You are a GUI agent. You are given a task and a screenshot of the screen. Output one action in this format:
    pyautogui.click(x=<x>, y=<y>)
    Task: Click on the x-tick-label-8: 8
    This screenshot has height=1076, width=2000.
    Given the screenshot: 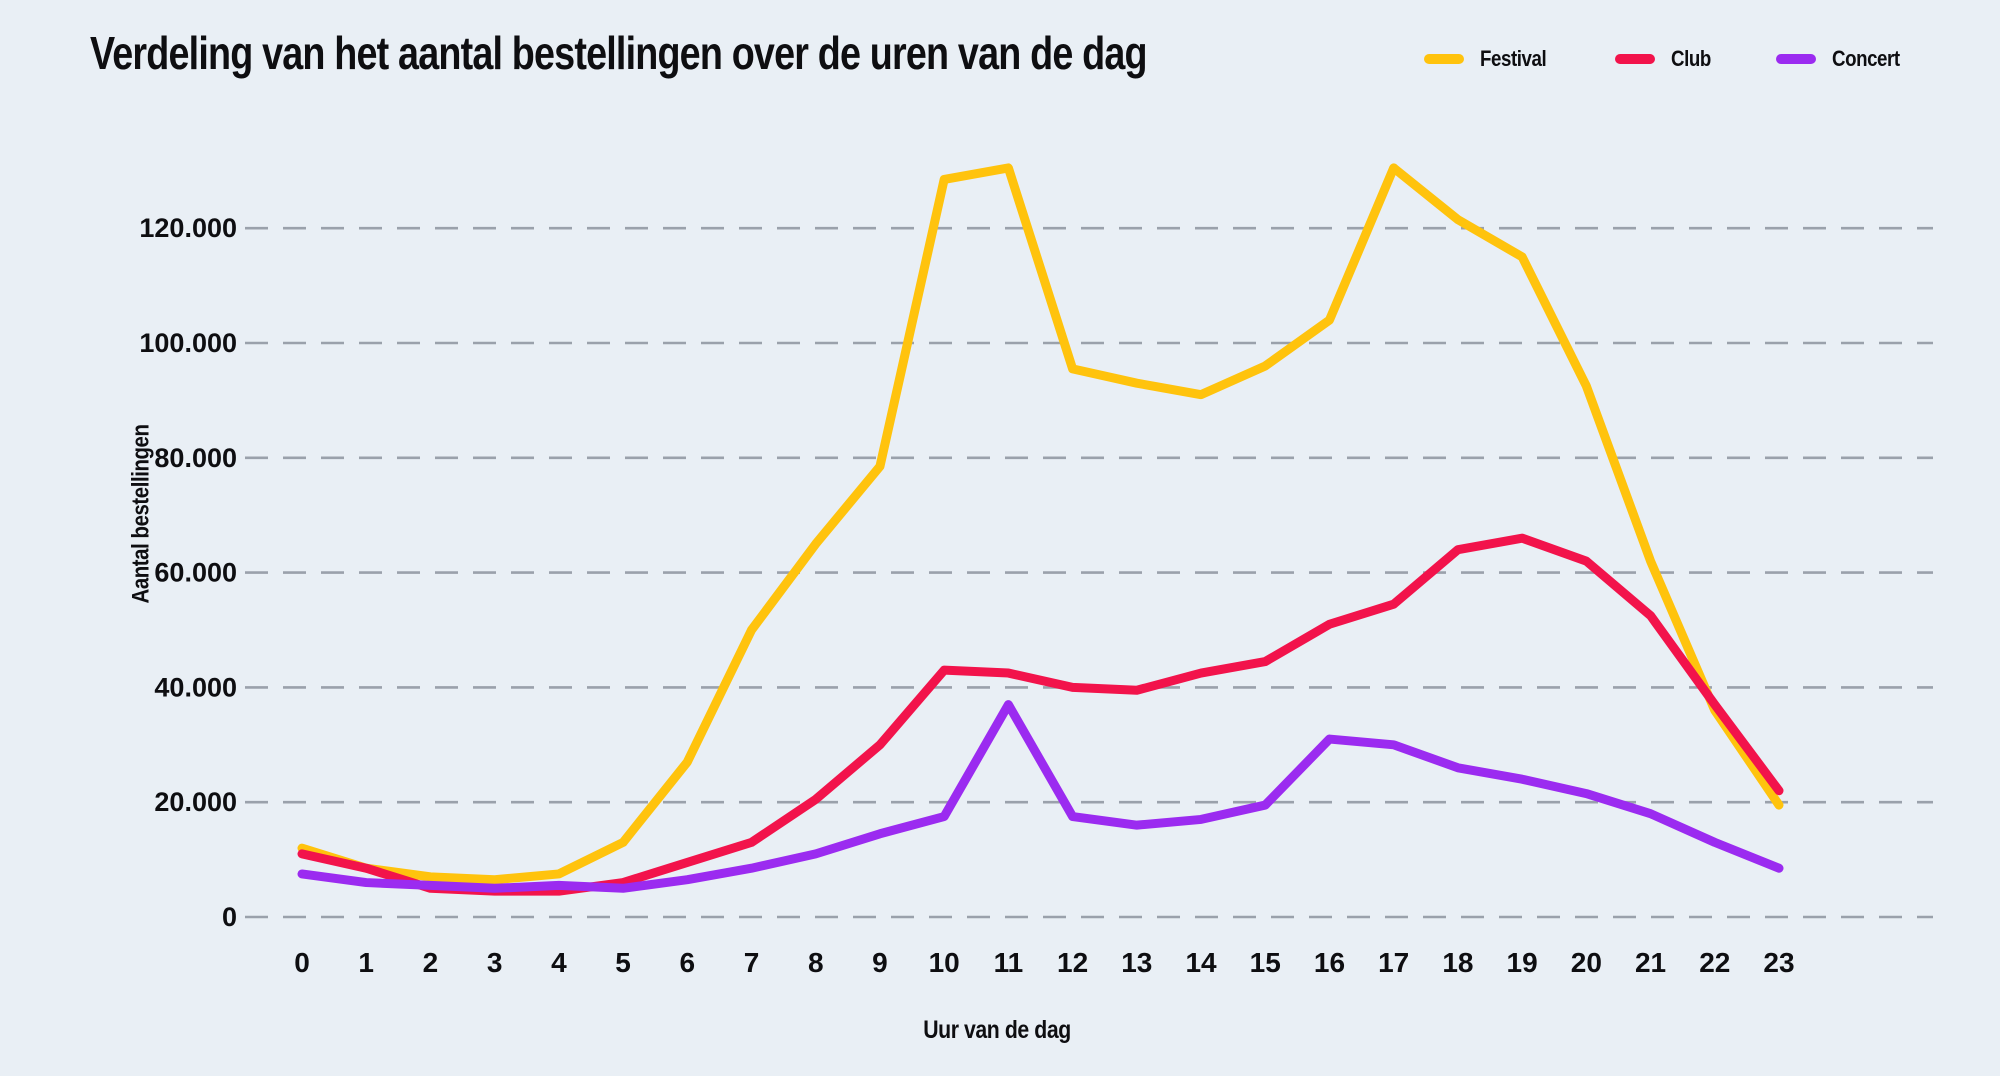 What is the action you would take?
    pyautogui.click(x=816, y=962)
    